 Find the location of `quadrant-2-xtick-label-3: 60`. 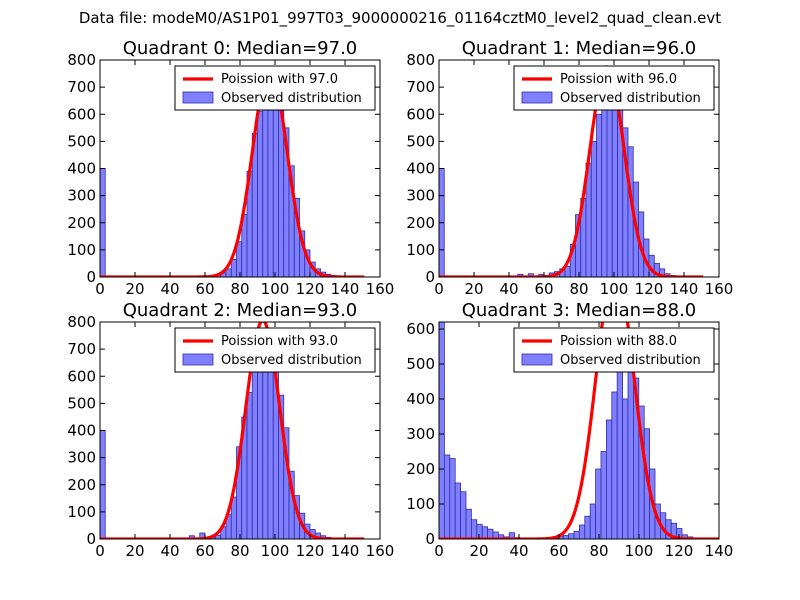

quadrant-2-xtick-label-3: 60 is located at coordinates (204, 551).